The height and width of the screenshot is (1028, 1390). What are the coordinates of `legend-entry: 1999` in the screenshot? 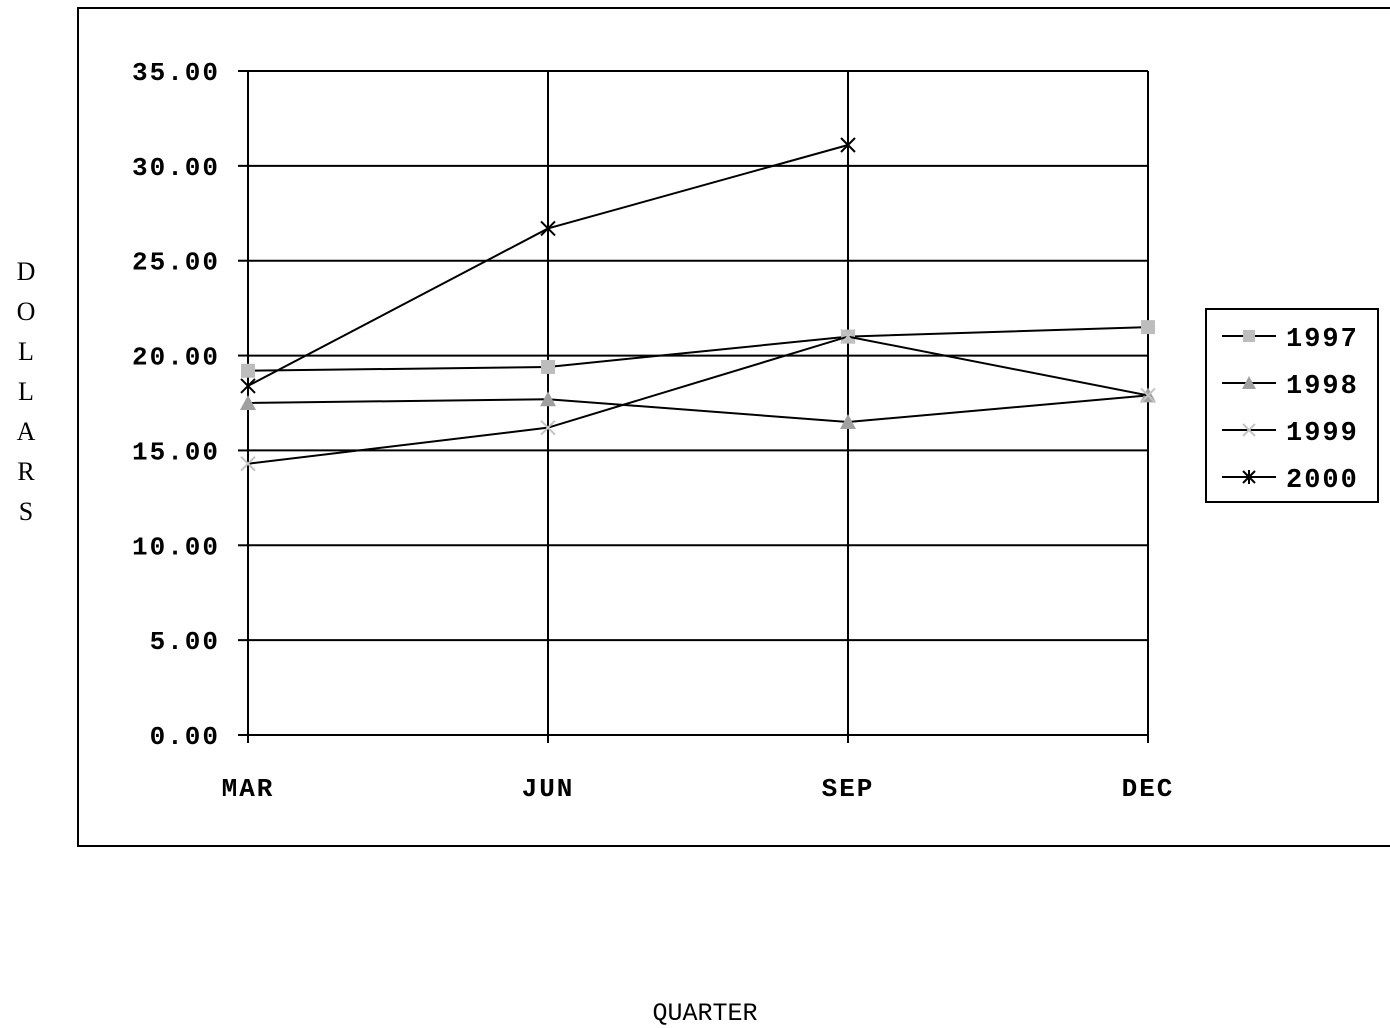 It's located at (1290, 434).